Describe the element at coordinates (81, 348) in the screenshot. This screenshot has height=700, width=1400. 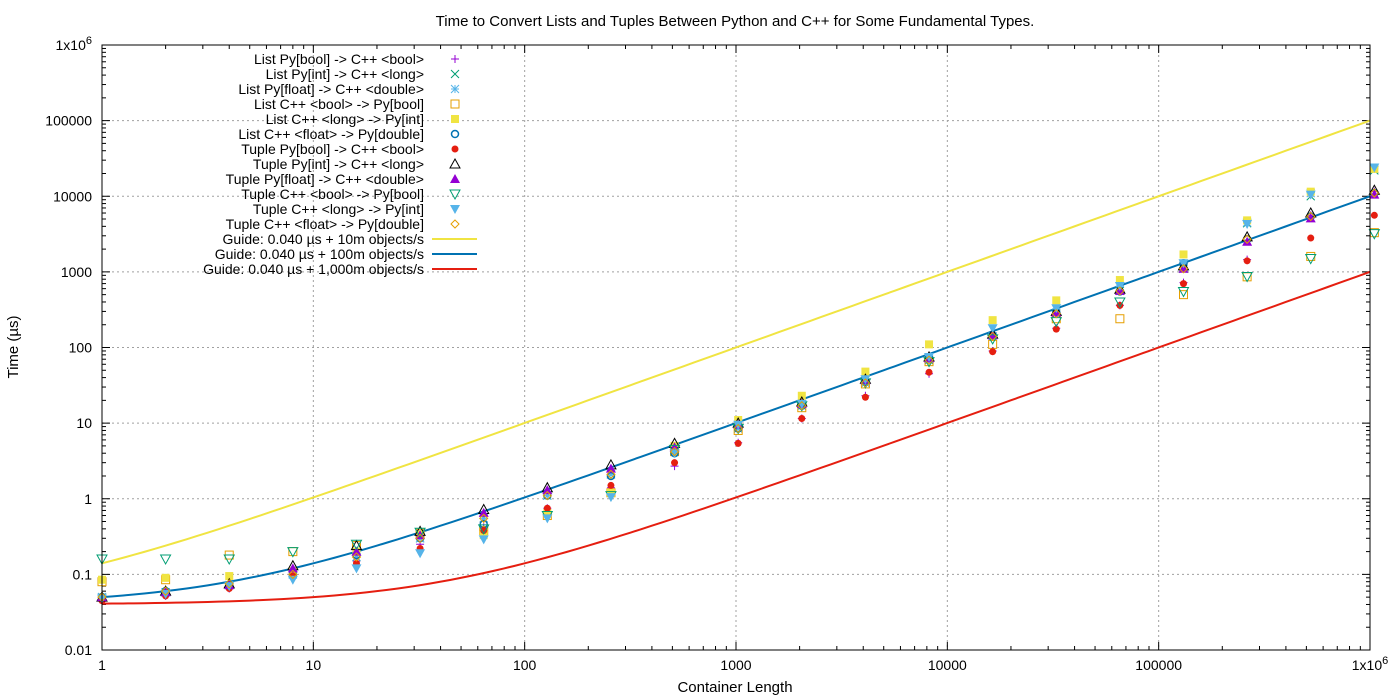
I see `y-tick-label: 100` at that location.